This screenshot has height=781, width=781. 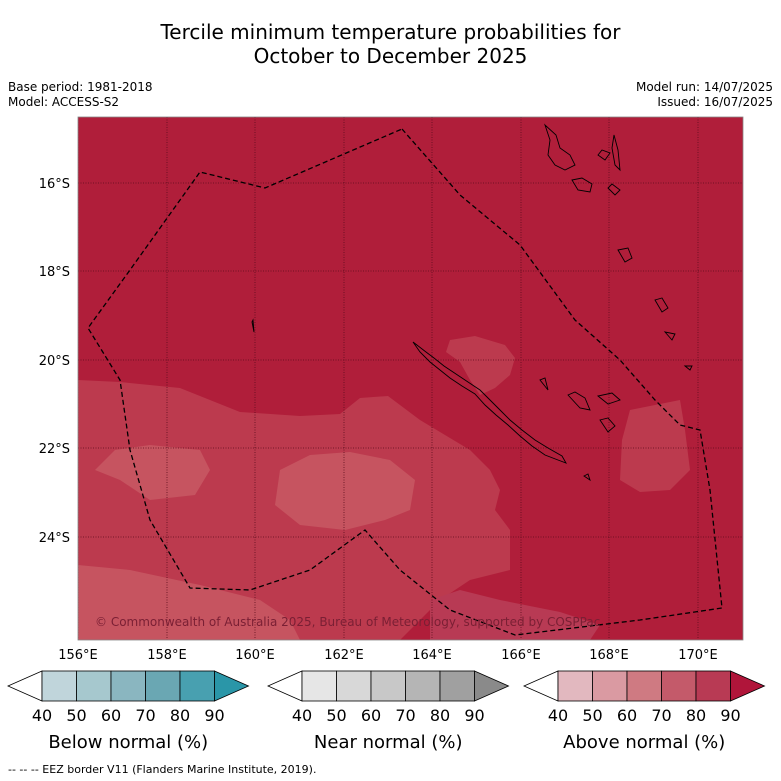 I want to click on issued-date: Issued: 16/07/2025, so click(x=715, y=102).